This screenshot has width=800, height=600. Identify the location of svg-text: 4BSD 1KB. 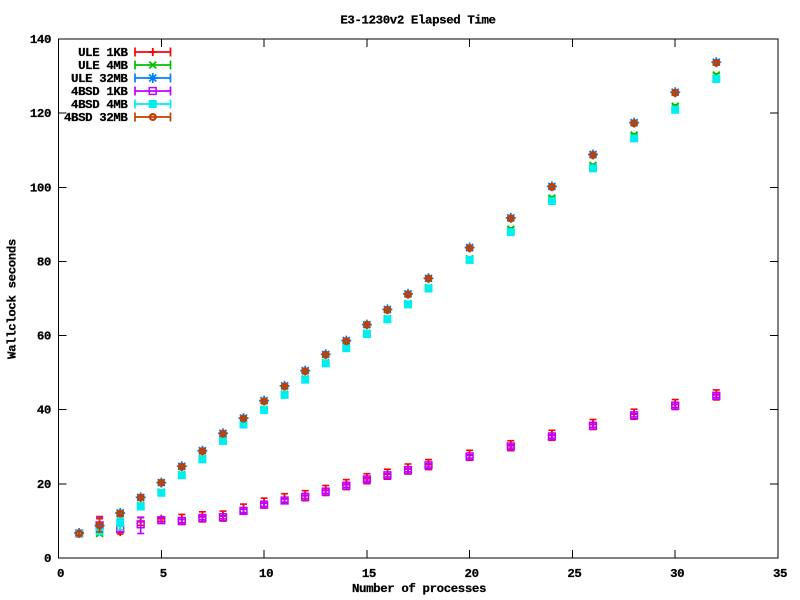
(99, 92).